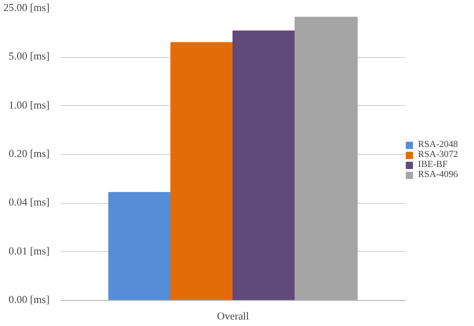  Describe the element at coordinates (438, 175) in the screenshot. I see `legend-label: RSA-4096` at that location.